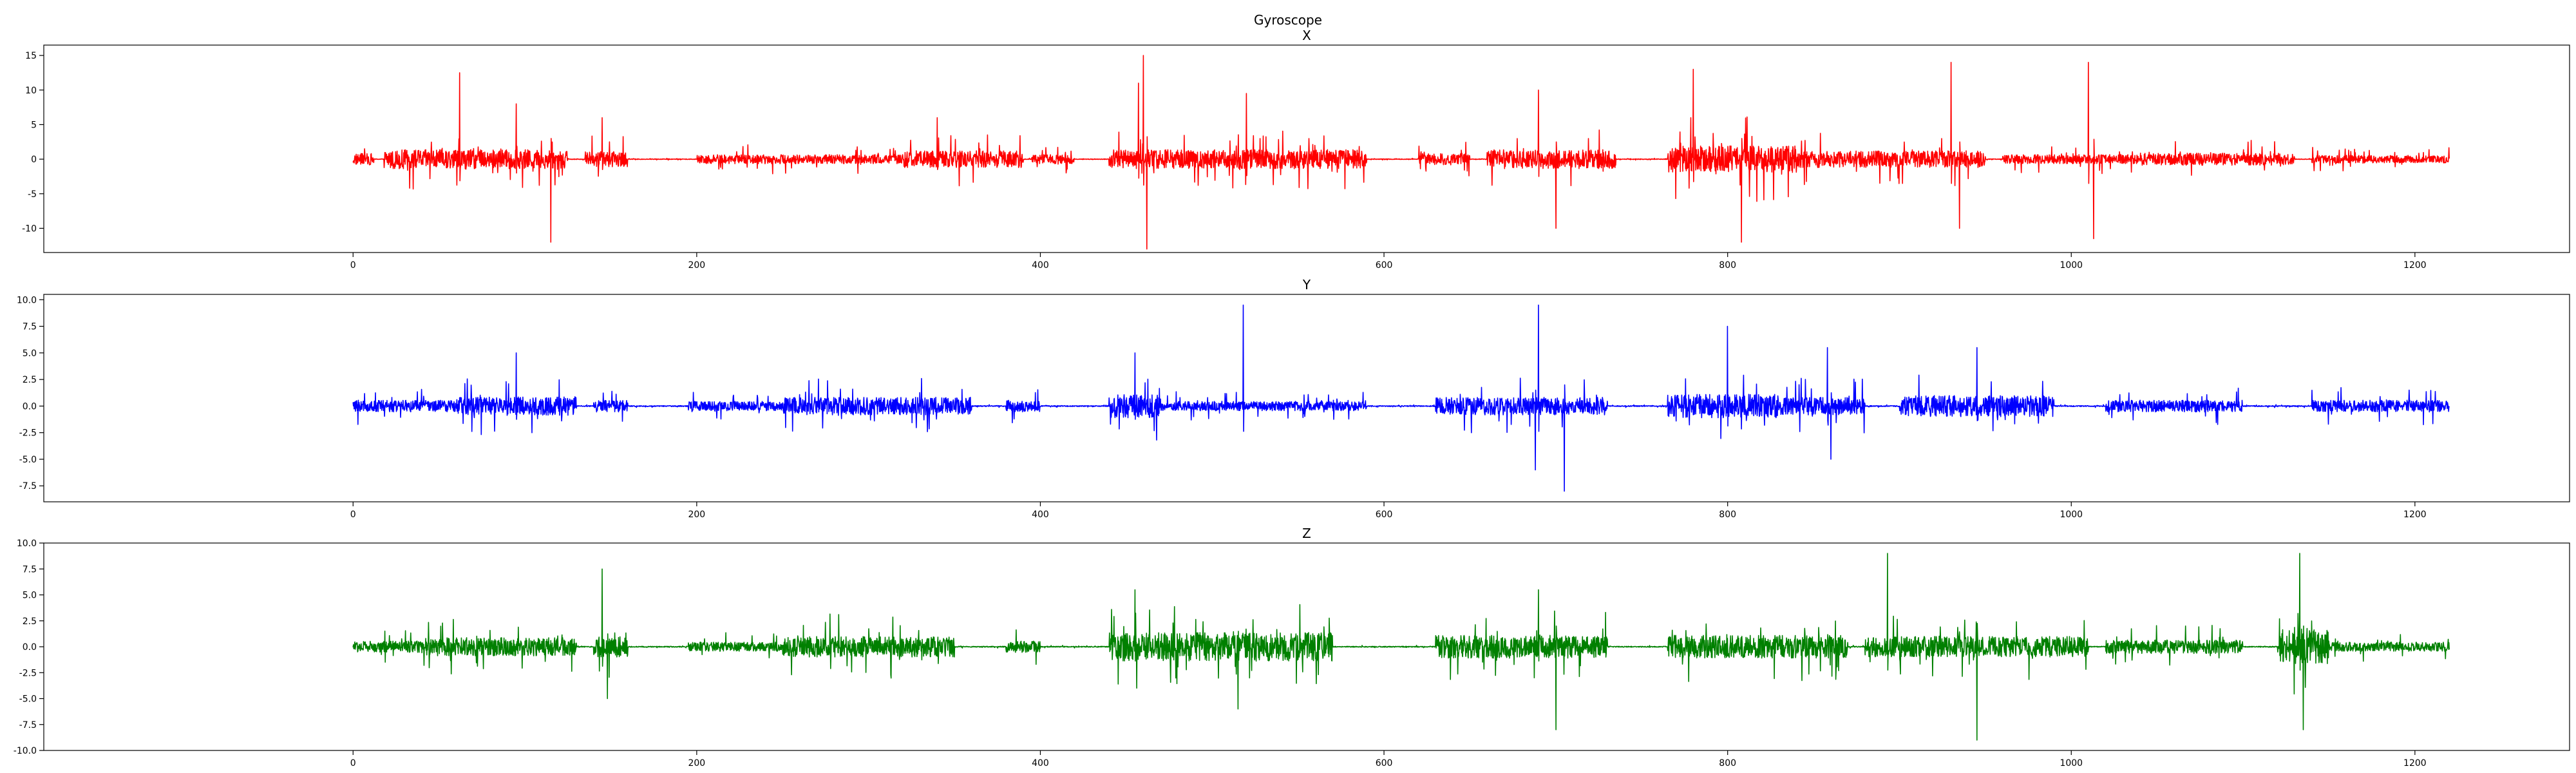  What do you see at coordinates (1306, 533) in the screenshot?
I see `subplot-title: Z` at bounding box center [1306, 533].